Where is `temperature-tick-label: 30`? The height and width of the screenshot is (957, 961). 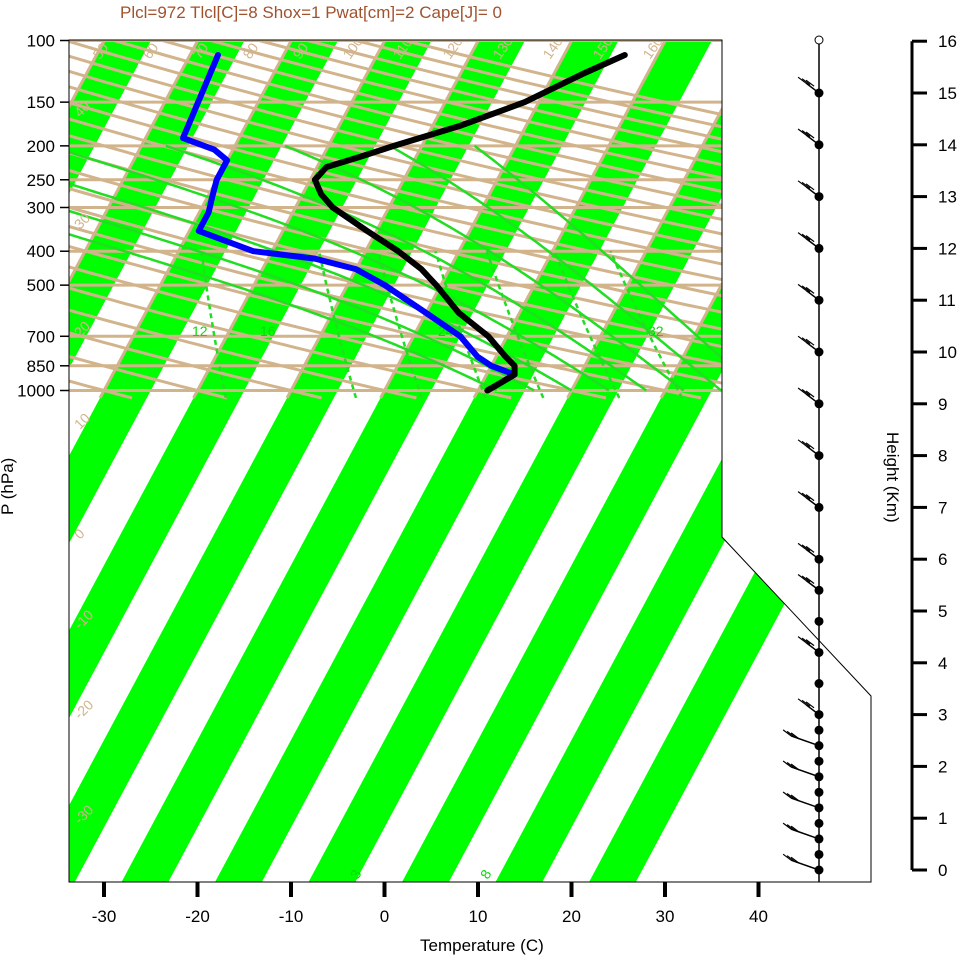
temperature-tick-label: 30 is located at coordinates (665, 916).